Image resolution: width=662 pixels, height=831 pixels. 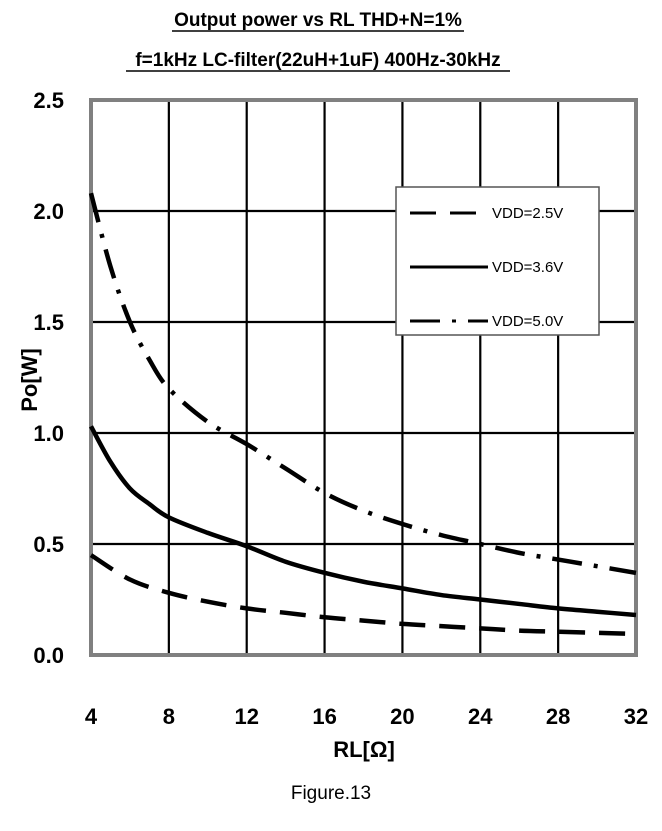 I want to click on x-tick-label-7: 32, so click(x=636, y=716).